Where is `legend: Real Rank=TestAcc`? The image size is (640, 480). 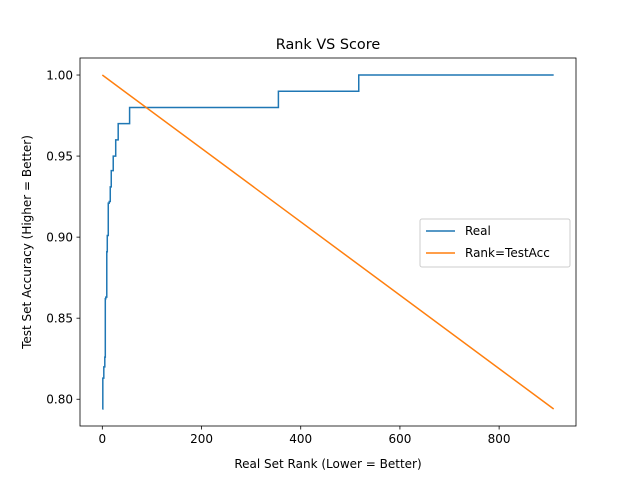
legend: Real Rank=TestAcc is located at coordinates (495, 243).